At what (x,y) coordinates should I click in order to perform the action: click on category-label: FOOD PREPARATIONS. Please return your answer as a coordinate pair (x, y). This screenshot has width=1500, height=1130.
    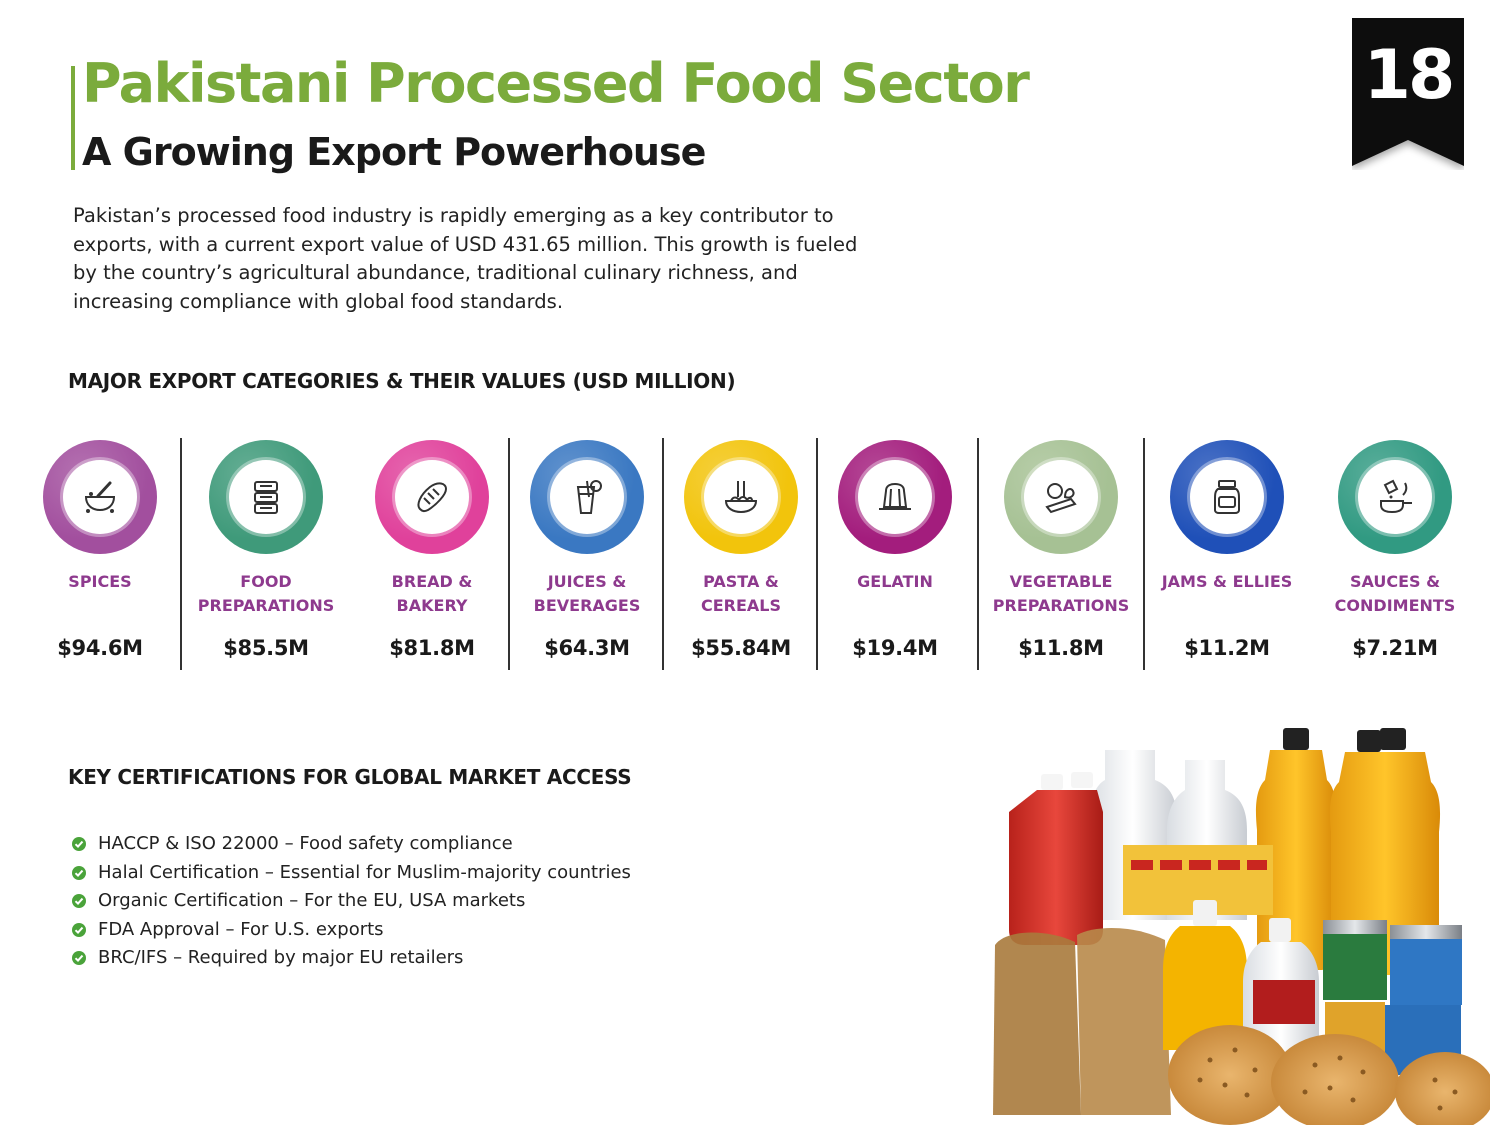
    Looking at the image, I should click on (266, 593).